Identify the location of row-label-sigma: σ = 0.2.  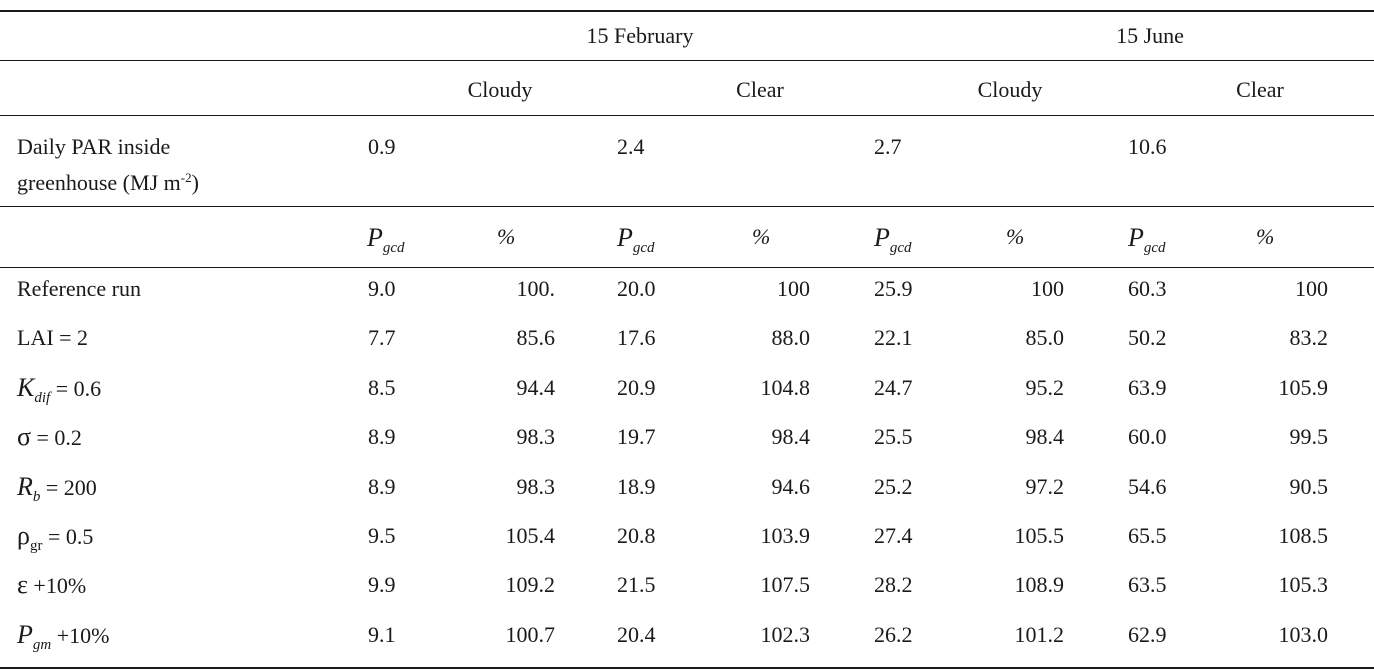
(49, 436).